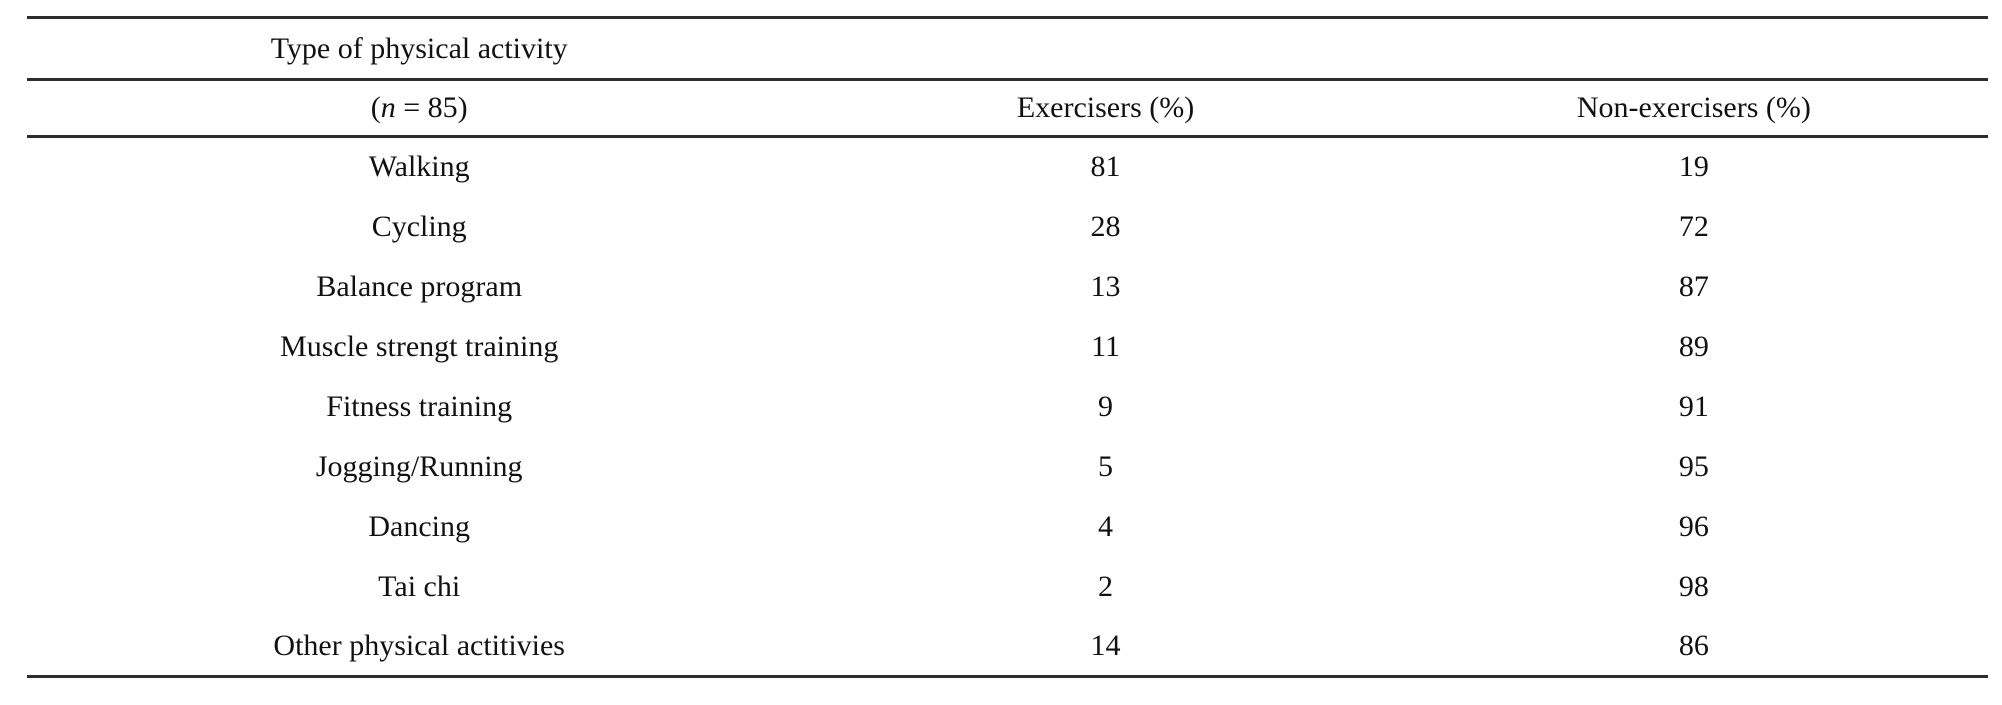  I want to click on exercisers-cell: 5, so click(1106, 466).